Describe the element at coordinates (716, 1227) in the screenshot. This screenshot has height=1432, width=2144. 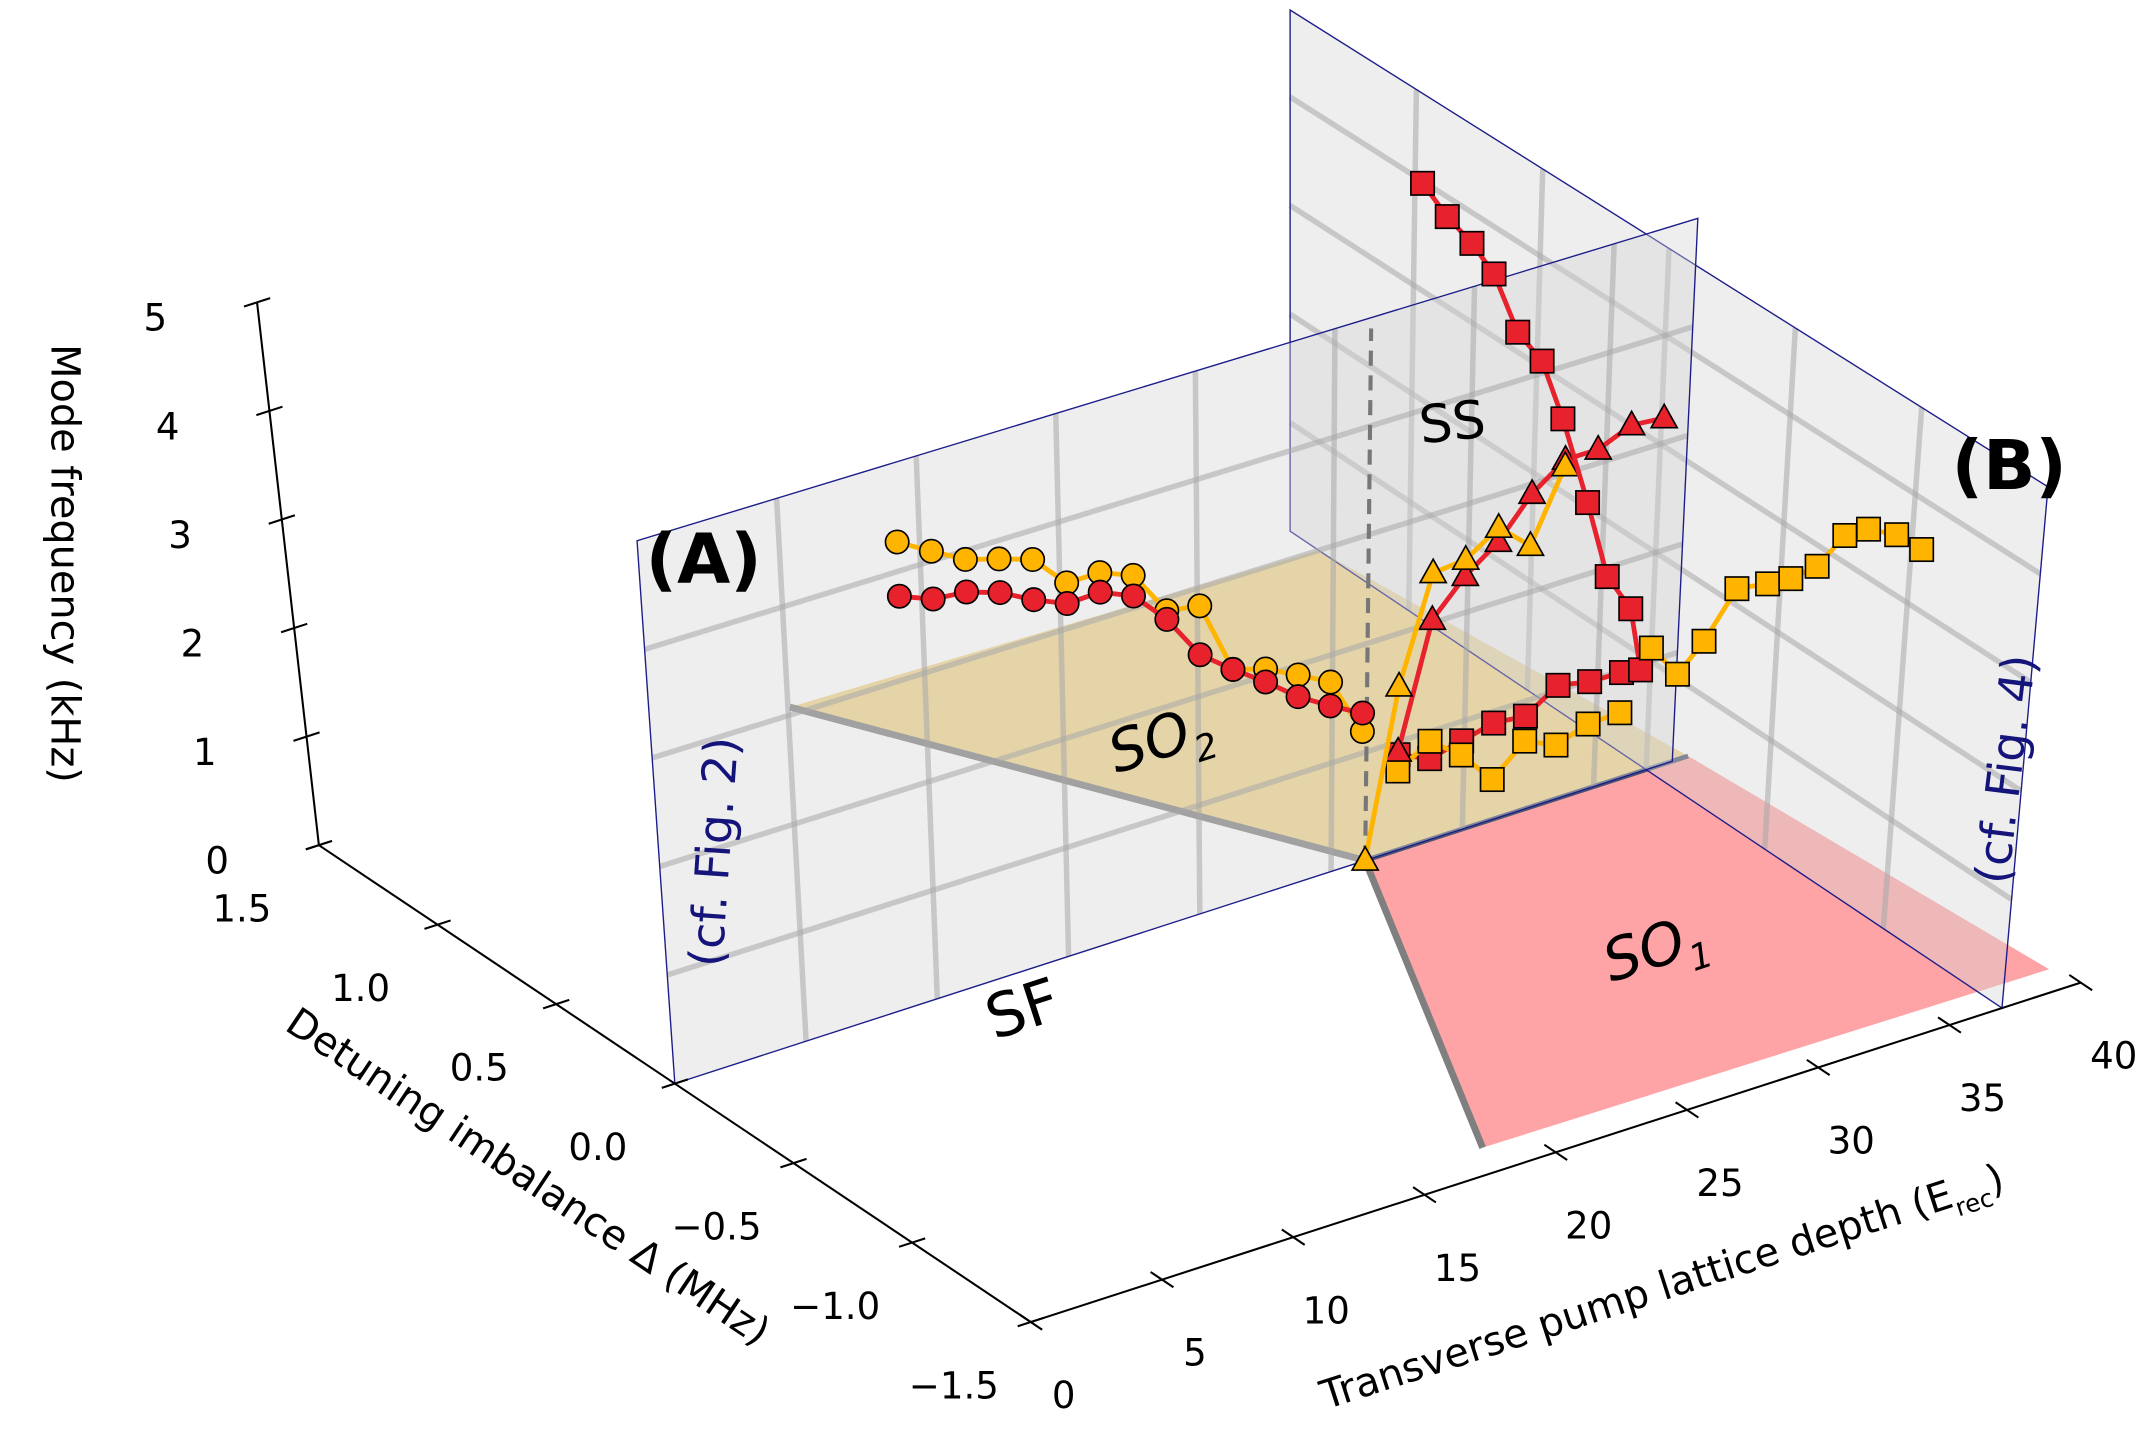
I see `y-tick-label: −0.5` at that location.